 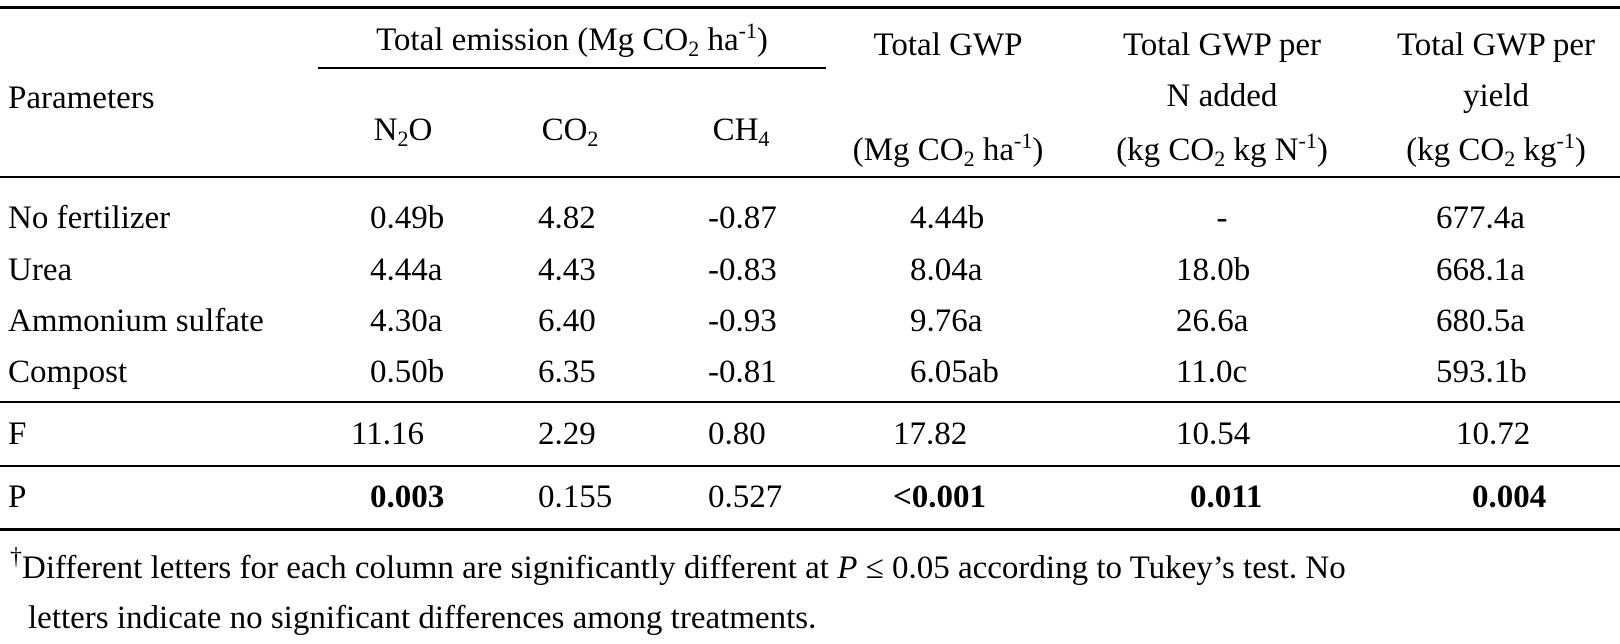 What do you see at coordinates (742, 321) in the screenshot?
I see `table-row-ch4: -0.93` at bounding box center [742, 321].